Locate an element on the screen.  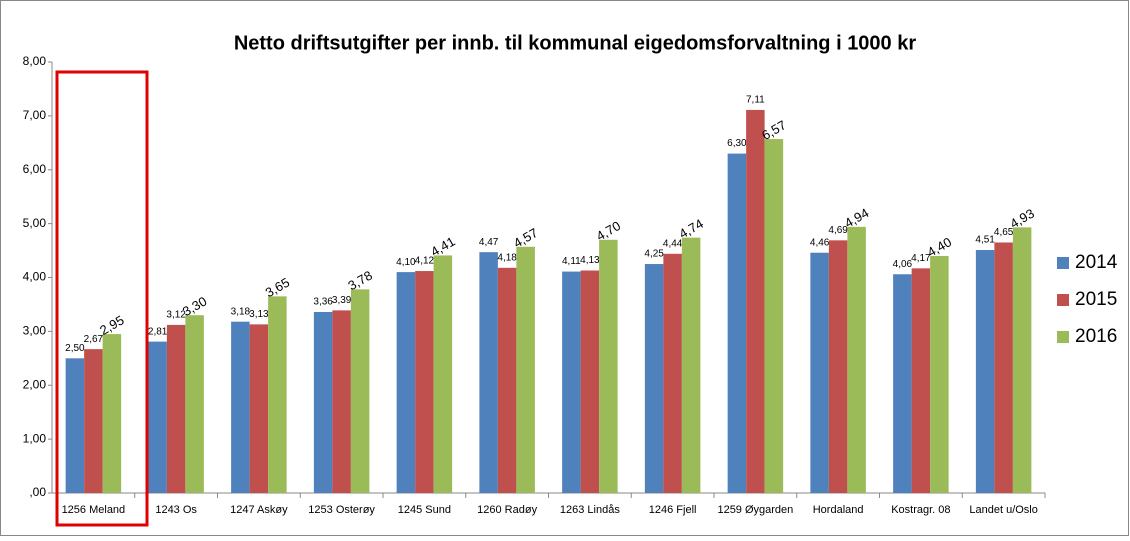
value-label: 4,47 is located at coordinates (489, 242).